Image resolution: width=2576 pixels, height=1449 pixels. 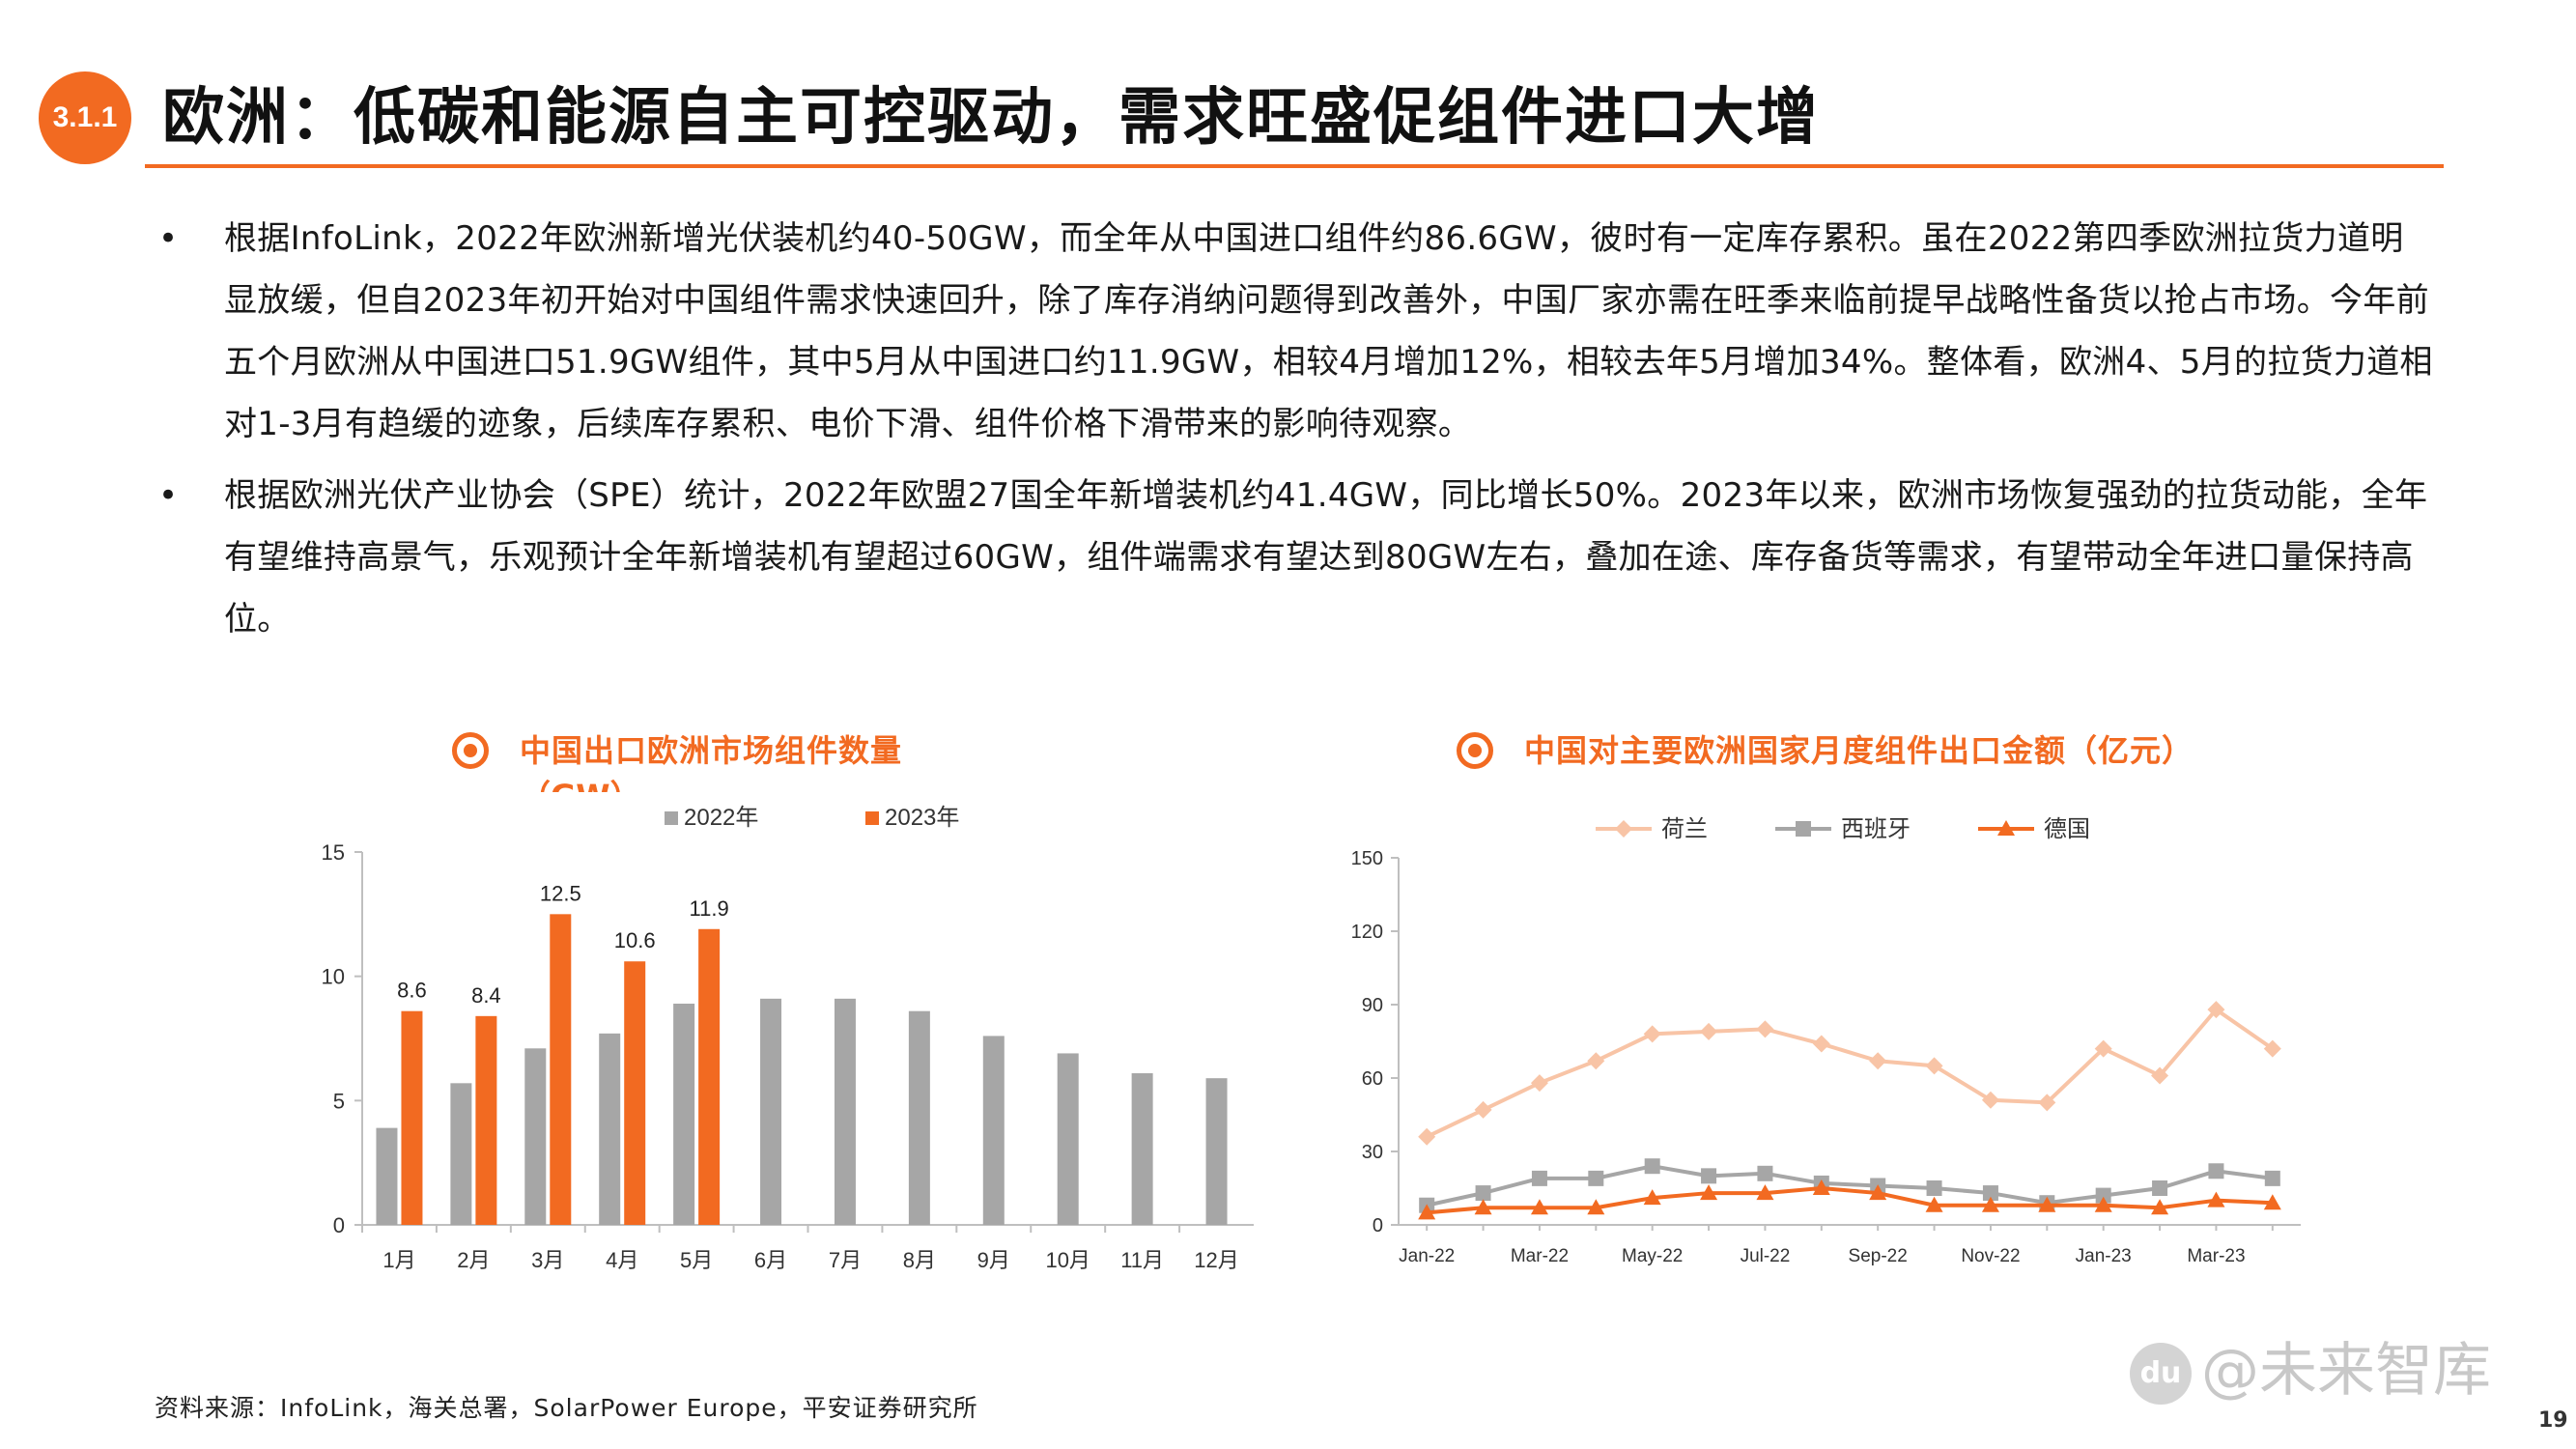 What do you see at coordinates (398, 1260) in the screenshot?
I see `x-tick-label: 1月` at bounding box center [398, 1260].